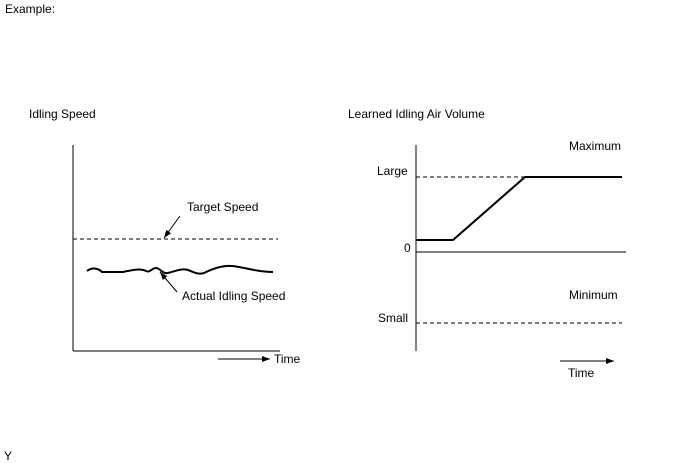 The height and width of the screenshot is (463, 688). Describe the element at coordinates (593, 295) in the screenshot. I see `minimum-label: Minimum` at that location.